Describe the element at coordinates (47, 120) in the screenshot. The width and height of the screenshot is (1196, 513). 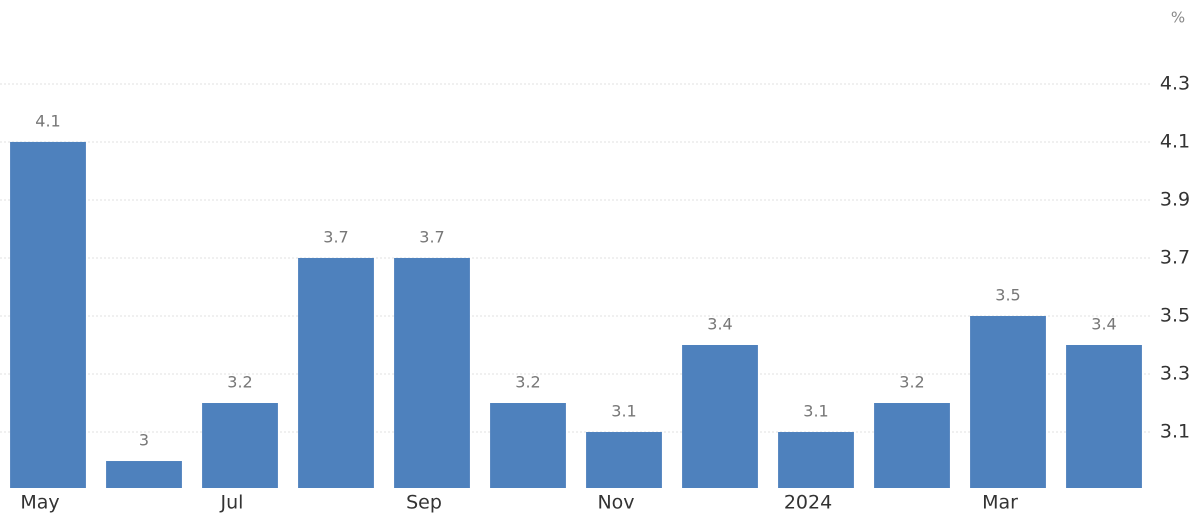
I see `data-label: 4.1` at that location.